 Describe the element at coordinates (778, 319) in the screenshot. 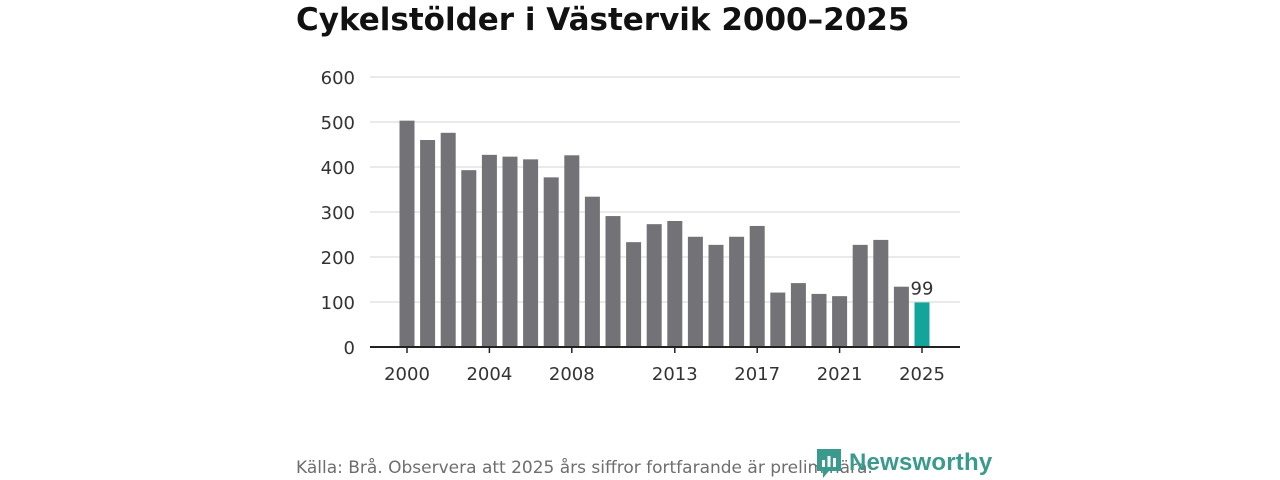

I see `bar-2018` at that location.